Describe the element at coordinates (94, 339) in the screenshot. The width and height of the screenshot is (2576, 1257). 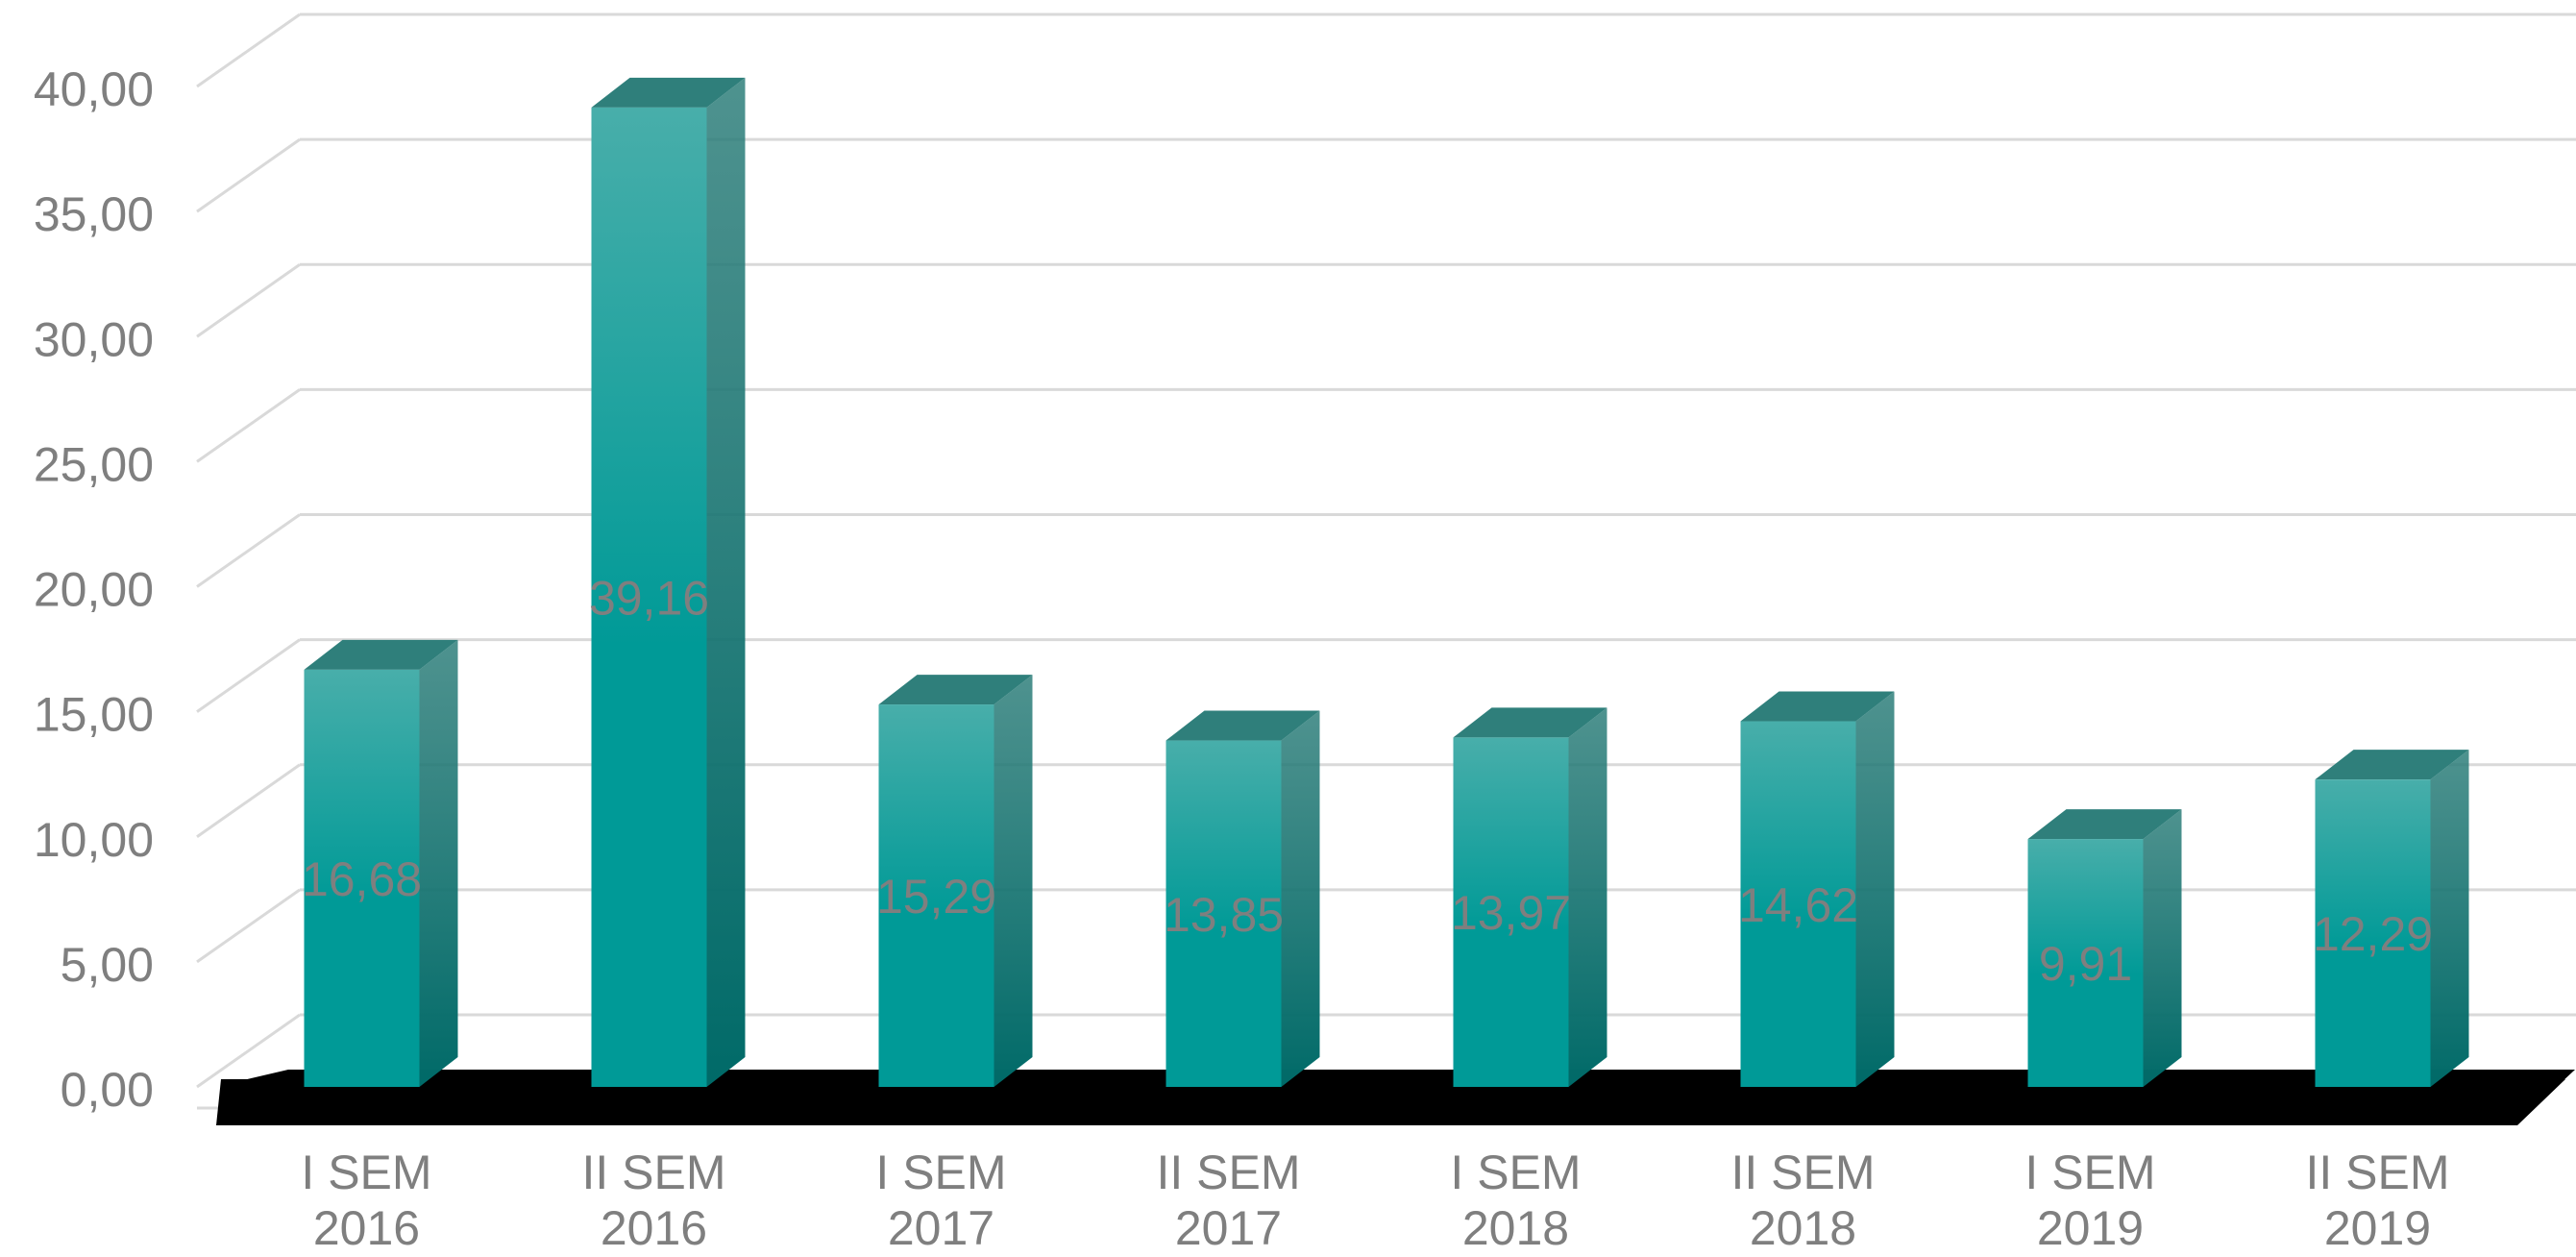
I see `y-tick-label: 30,00` at that location.